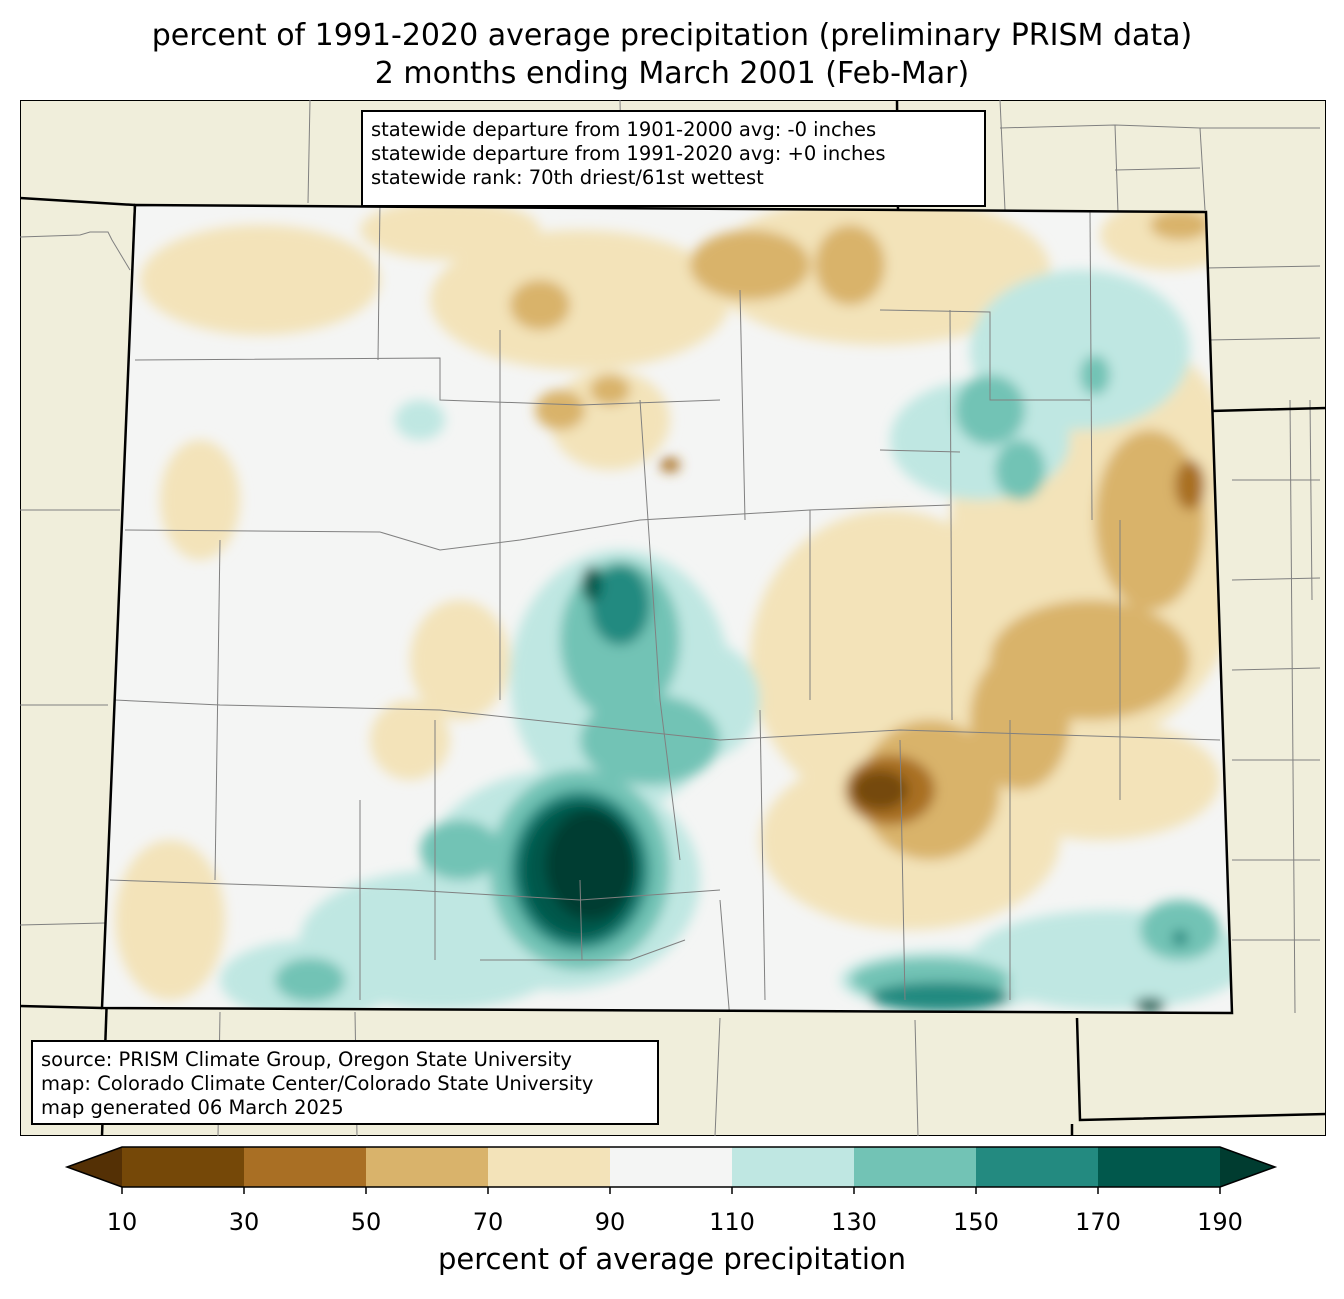 Image resolution: width=1344 pixels, height=1299 pixels. What do you see at coordinates (244, 1222) in the screenshot?
I see `colorbar-tick-label: 30` at bounding box center [244, 1222].